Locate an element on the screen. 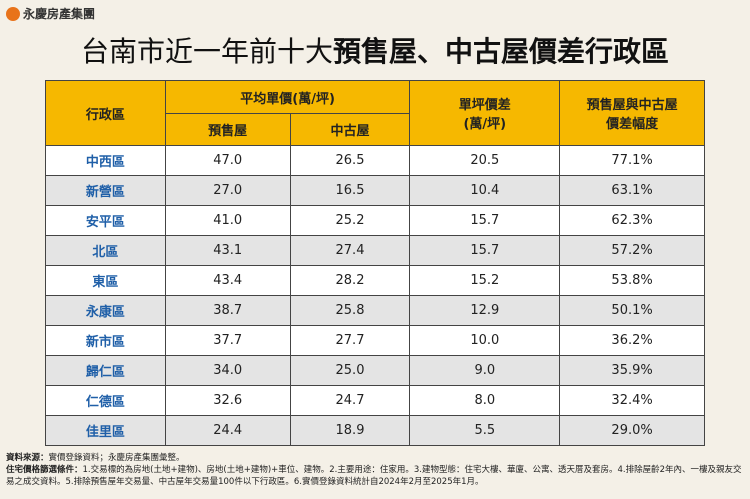  header-line: (萬/坪) is located at coordinates (485, 124).